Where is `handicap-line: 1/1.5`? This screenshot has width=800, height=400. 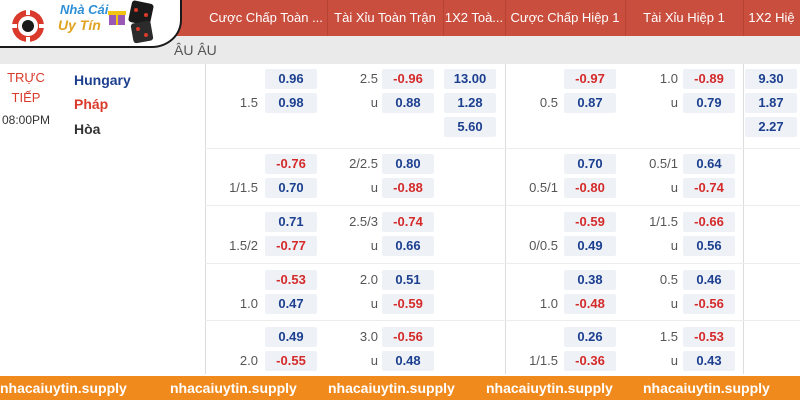 handicap-line: 1/1.5 is located at coordinates (243, 187).